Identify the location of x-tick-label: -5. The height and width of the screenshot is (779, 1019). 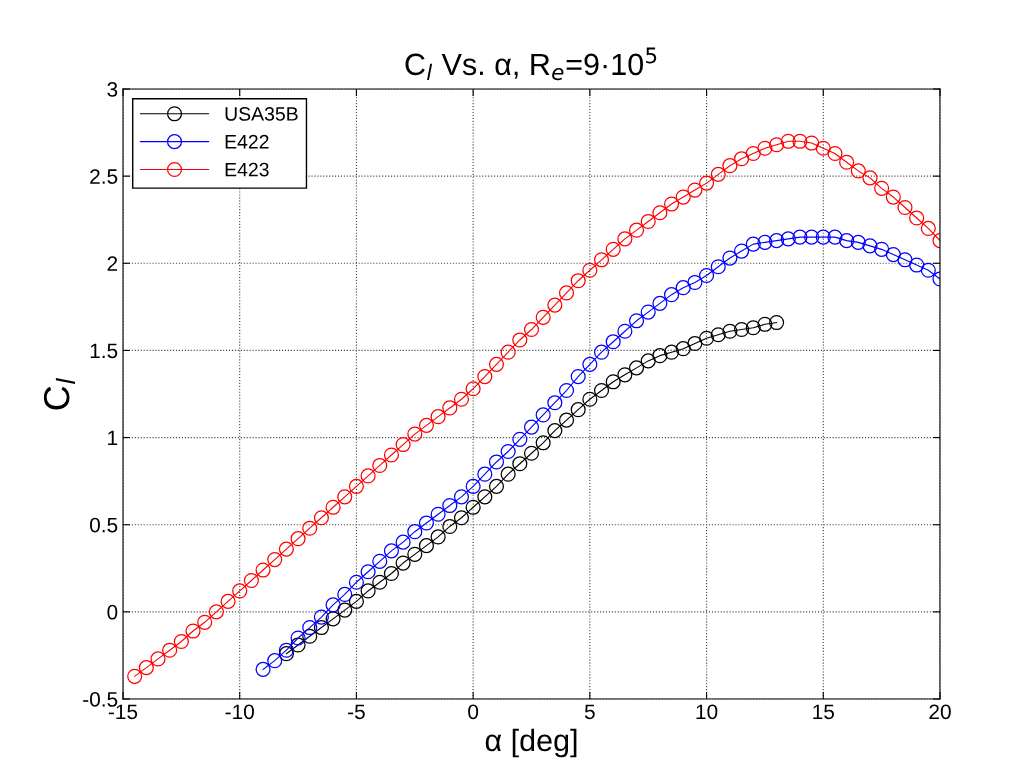
(356, 712).